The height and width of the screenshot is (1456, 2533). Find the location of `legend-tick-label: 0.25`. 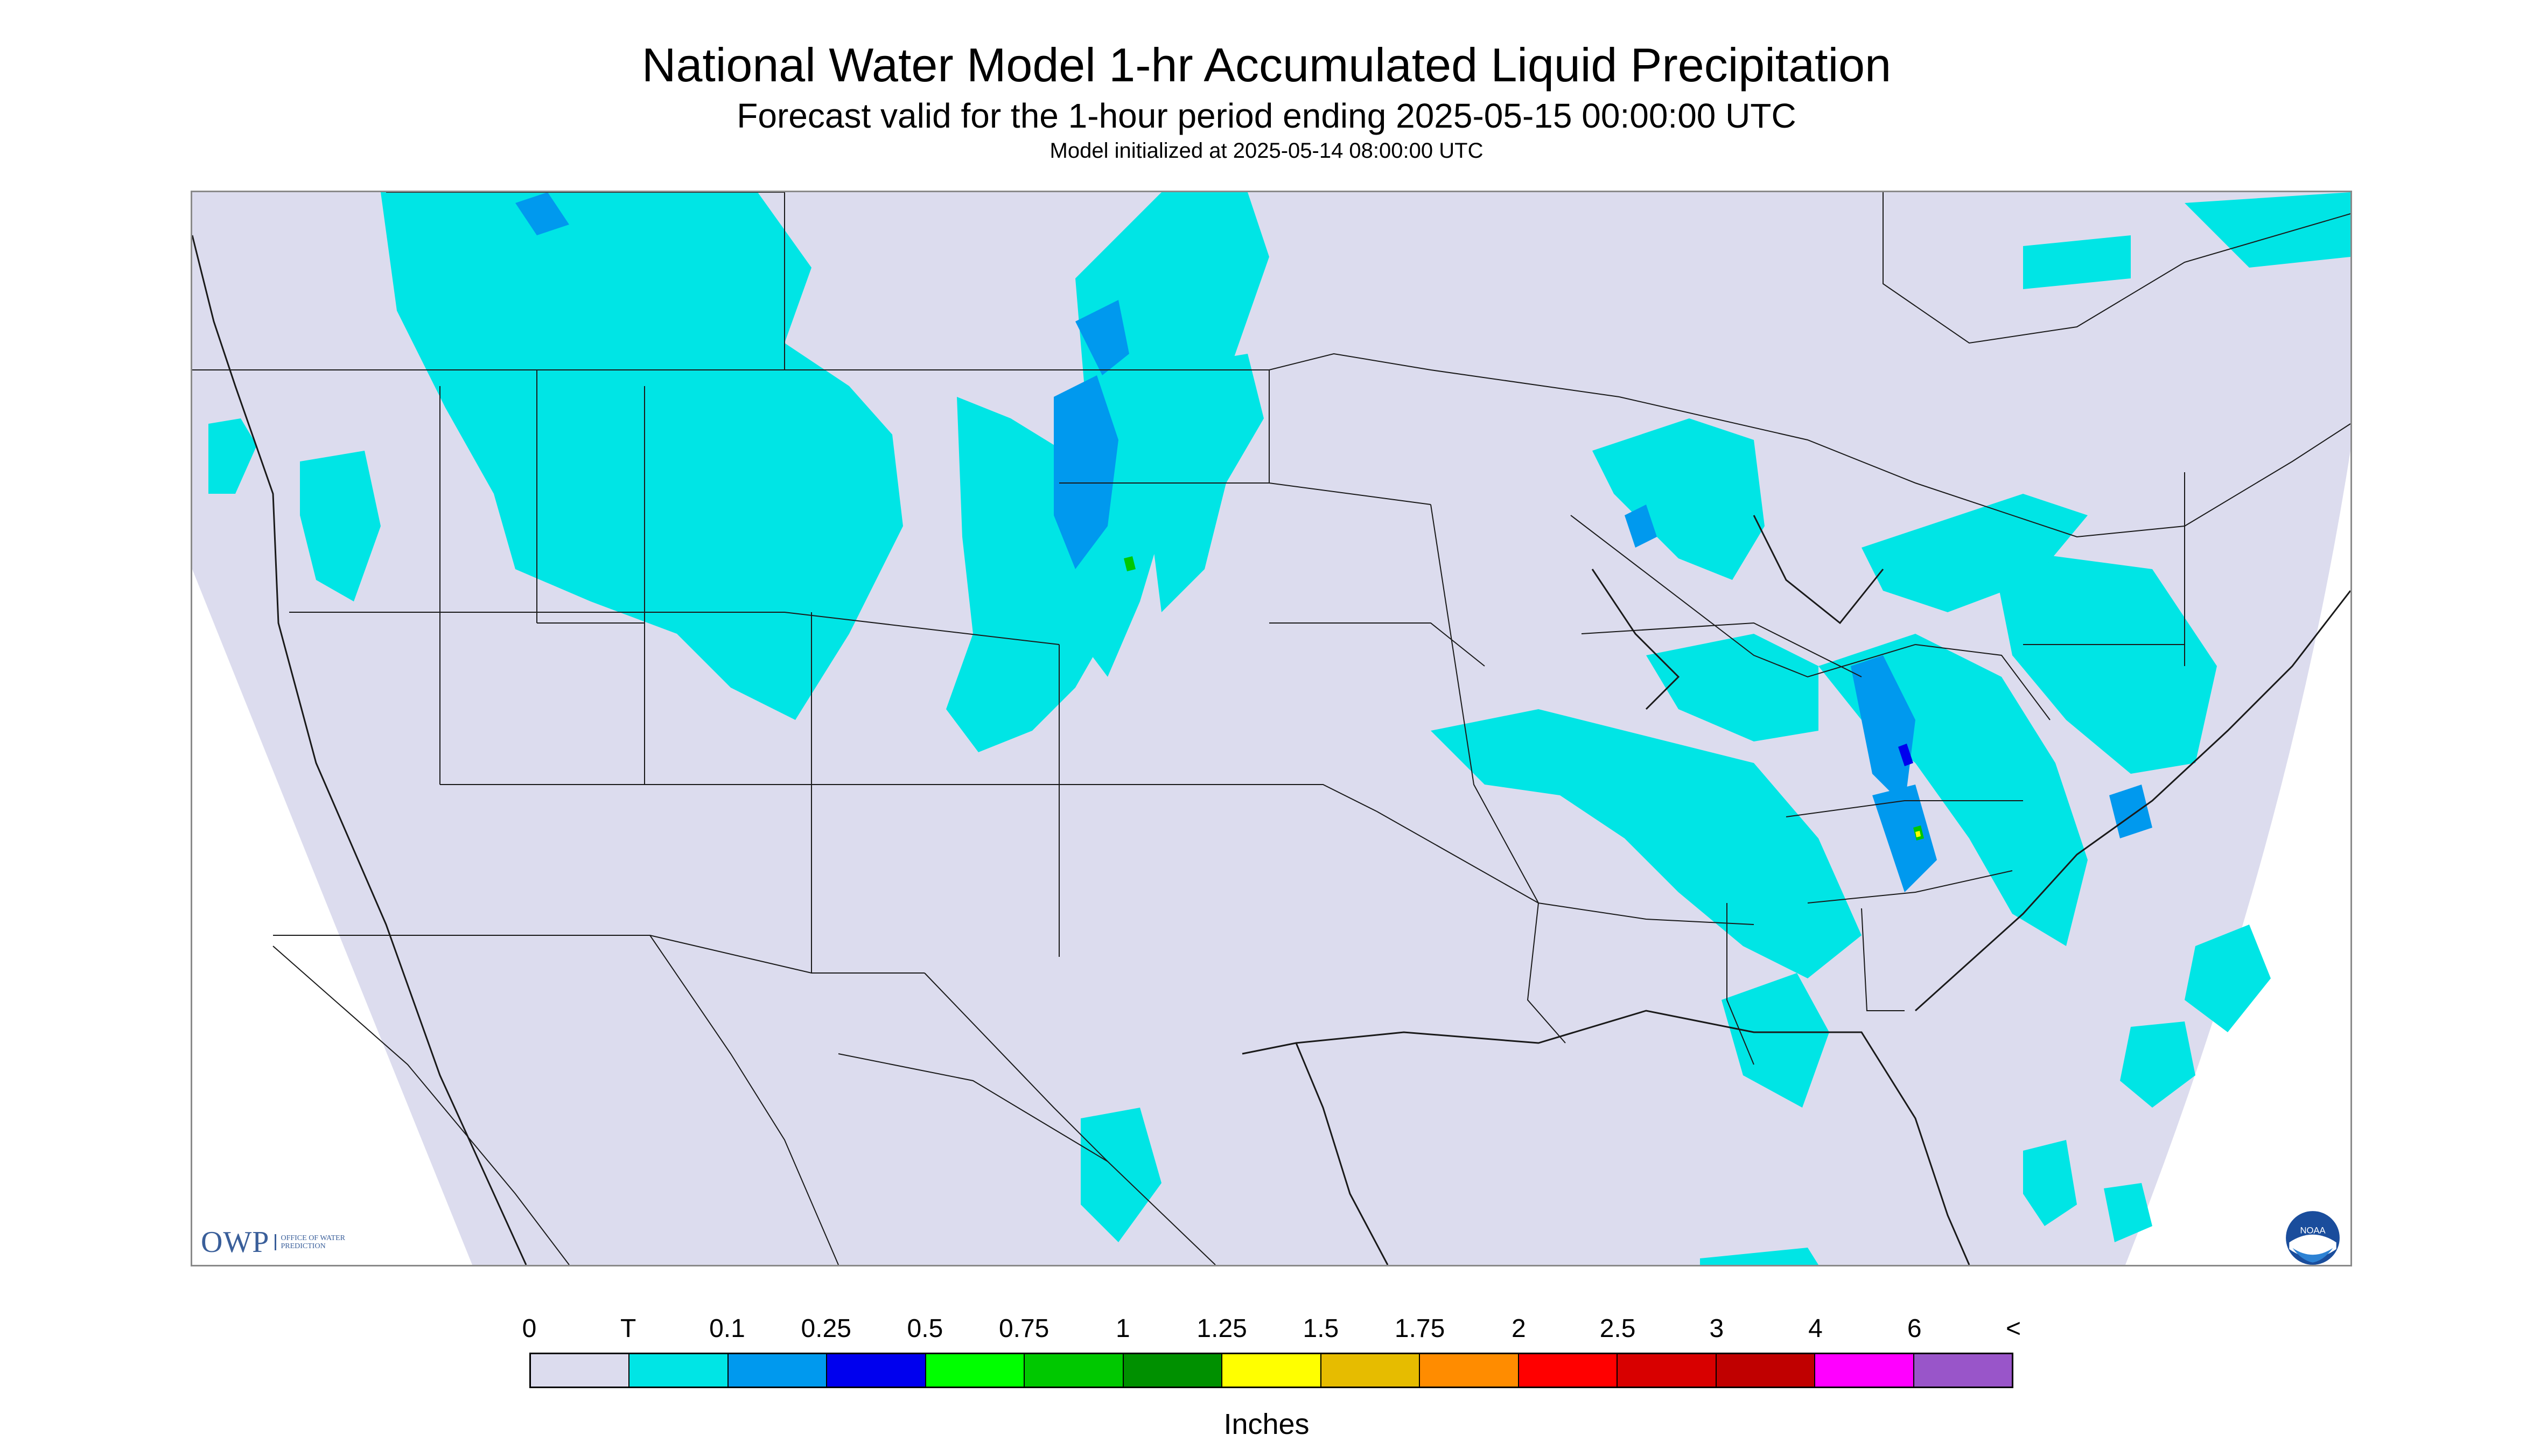

legend-tick-label: 0.25 is located at coordinates (826, 1328).